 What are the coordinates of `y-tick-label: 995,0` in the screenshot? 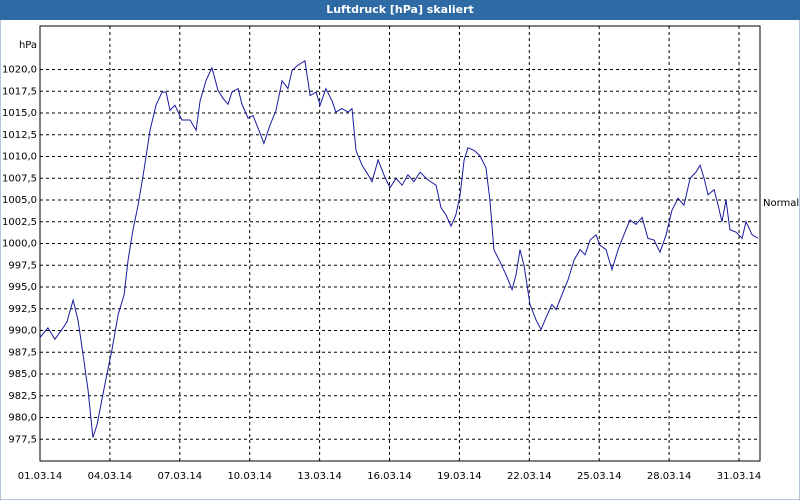 It's located at (22, 287).